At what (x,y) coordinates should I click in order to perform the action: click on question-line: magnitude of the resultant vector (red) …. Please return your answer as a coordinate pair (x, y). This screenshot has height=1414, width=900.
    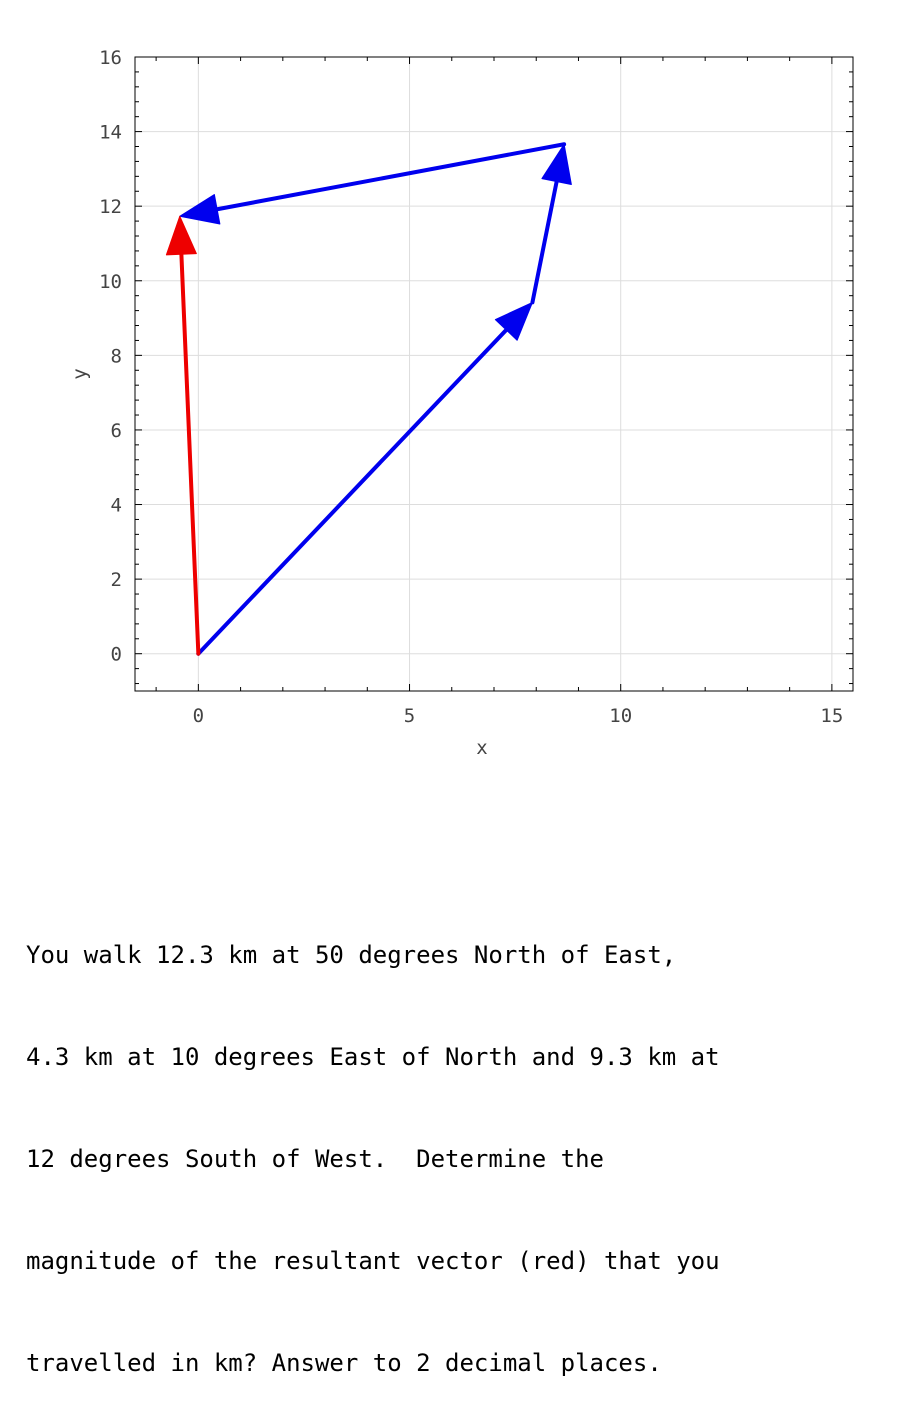
    Looking at the image, I should click on (373, 1261).